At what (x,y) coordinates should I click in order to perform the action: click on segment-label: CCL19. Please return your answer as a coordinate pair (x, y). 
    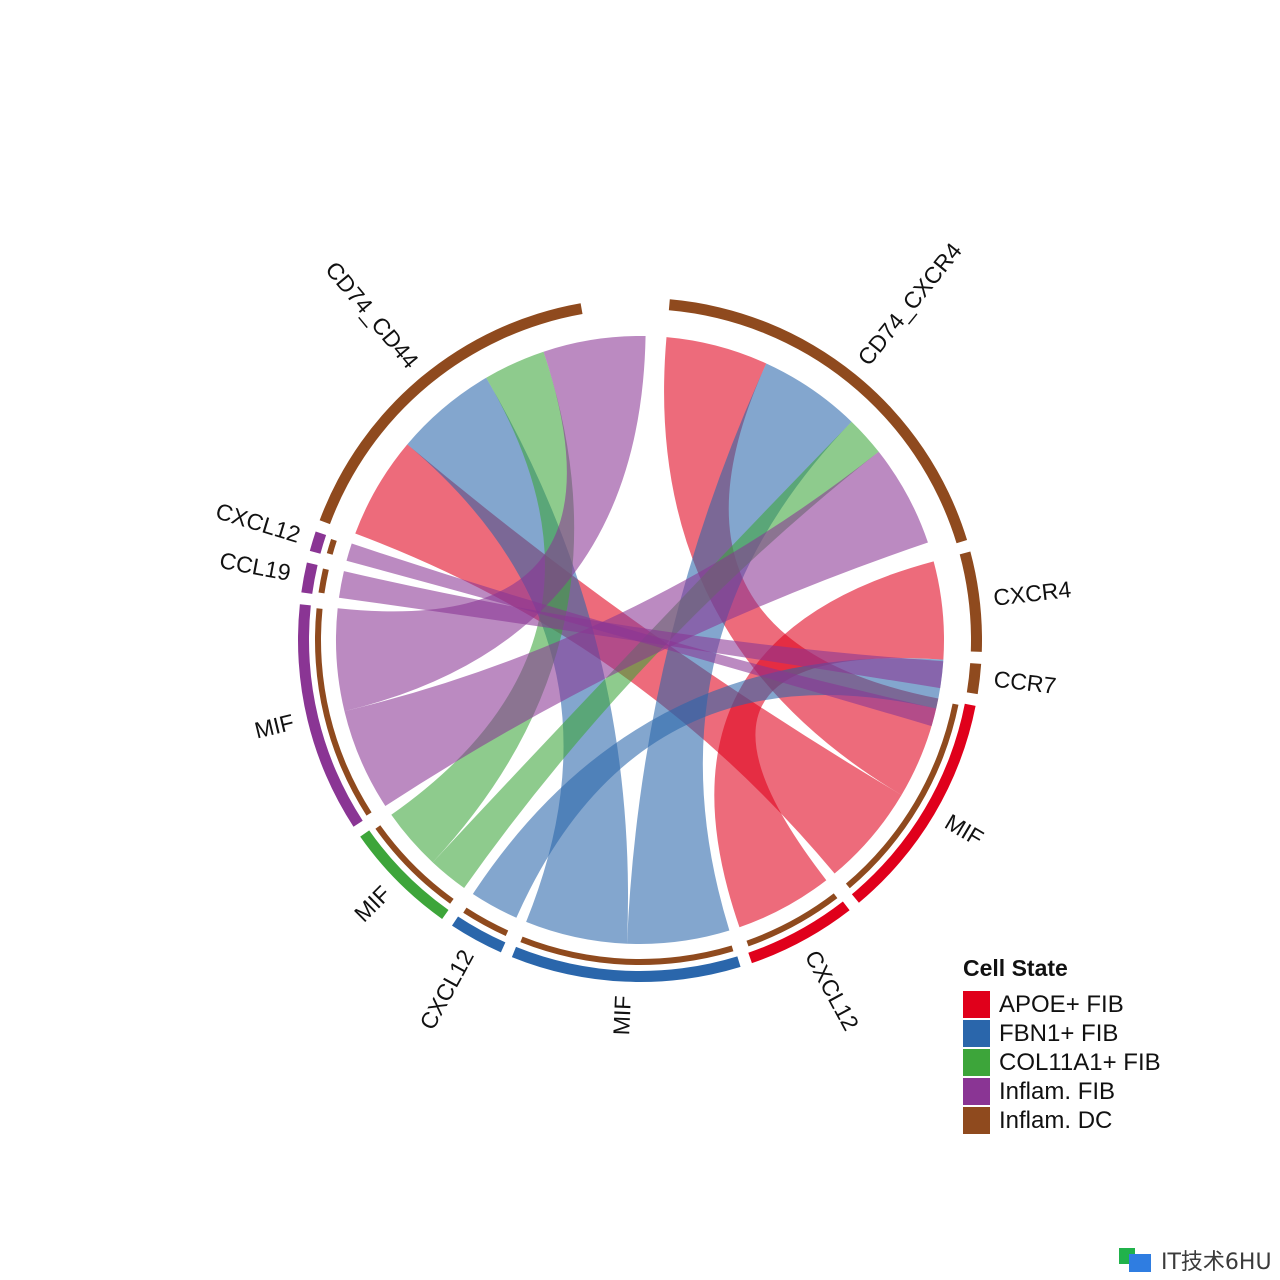
    Looking at the image, I should click on (255, 566).